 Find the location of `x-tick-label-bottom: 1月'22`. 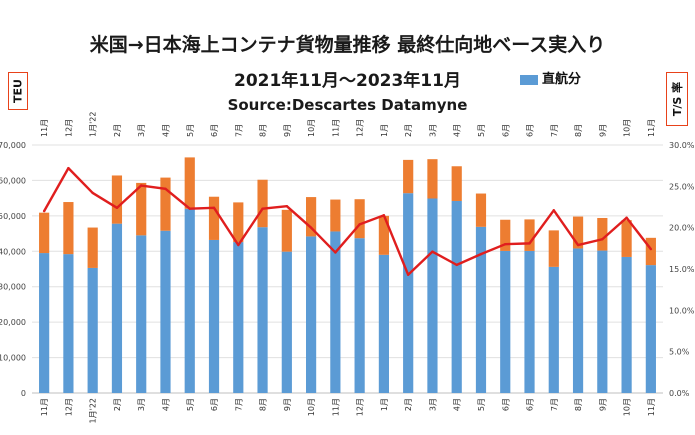

x-tick-label-bottom: 1月'22 is located at coordinates (93, 410).